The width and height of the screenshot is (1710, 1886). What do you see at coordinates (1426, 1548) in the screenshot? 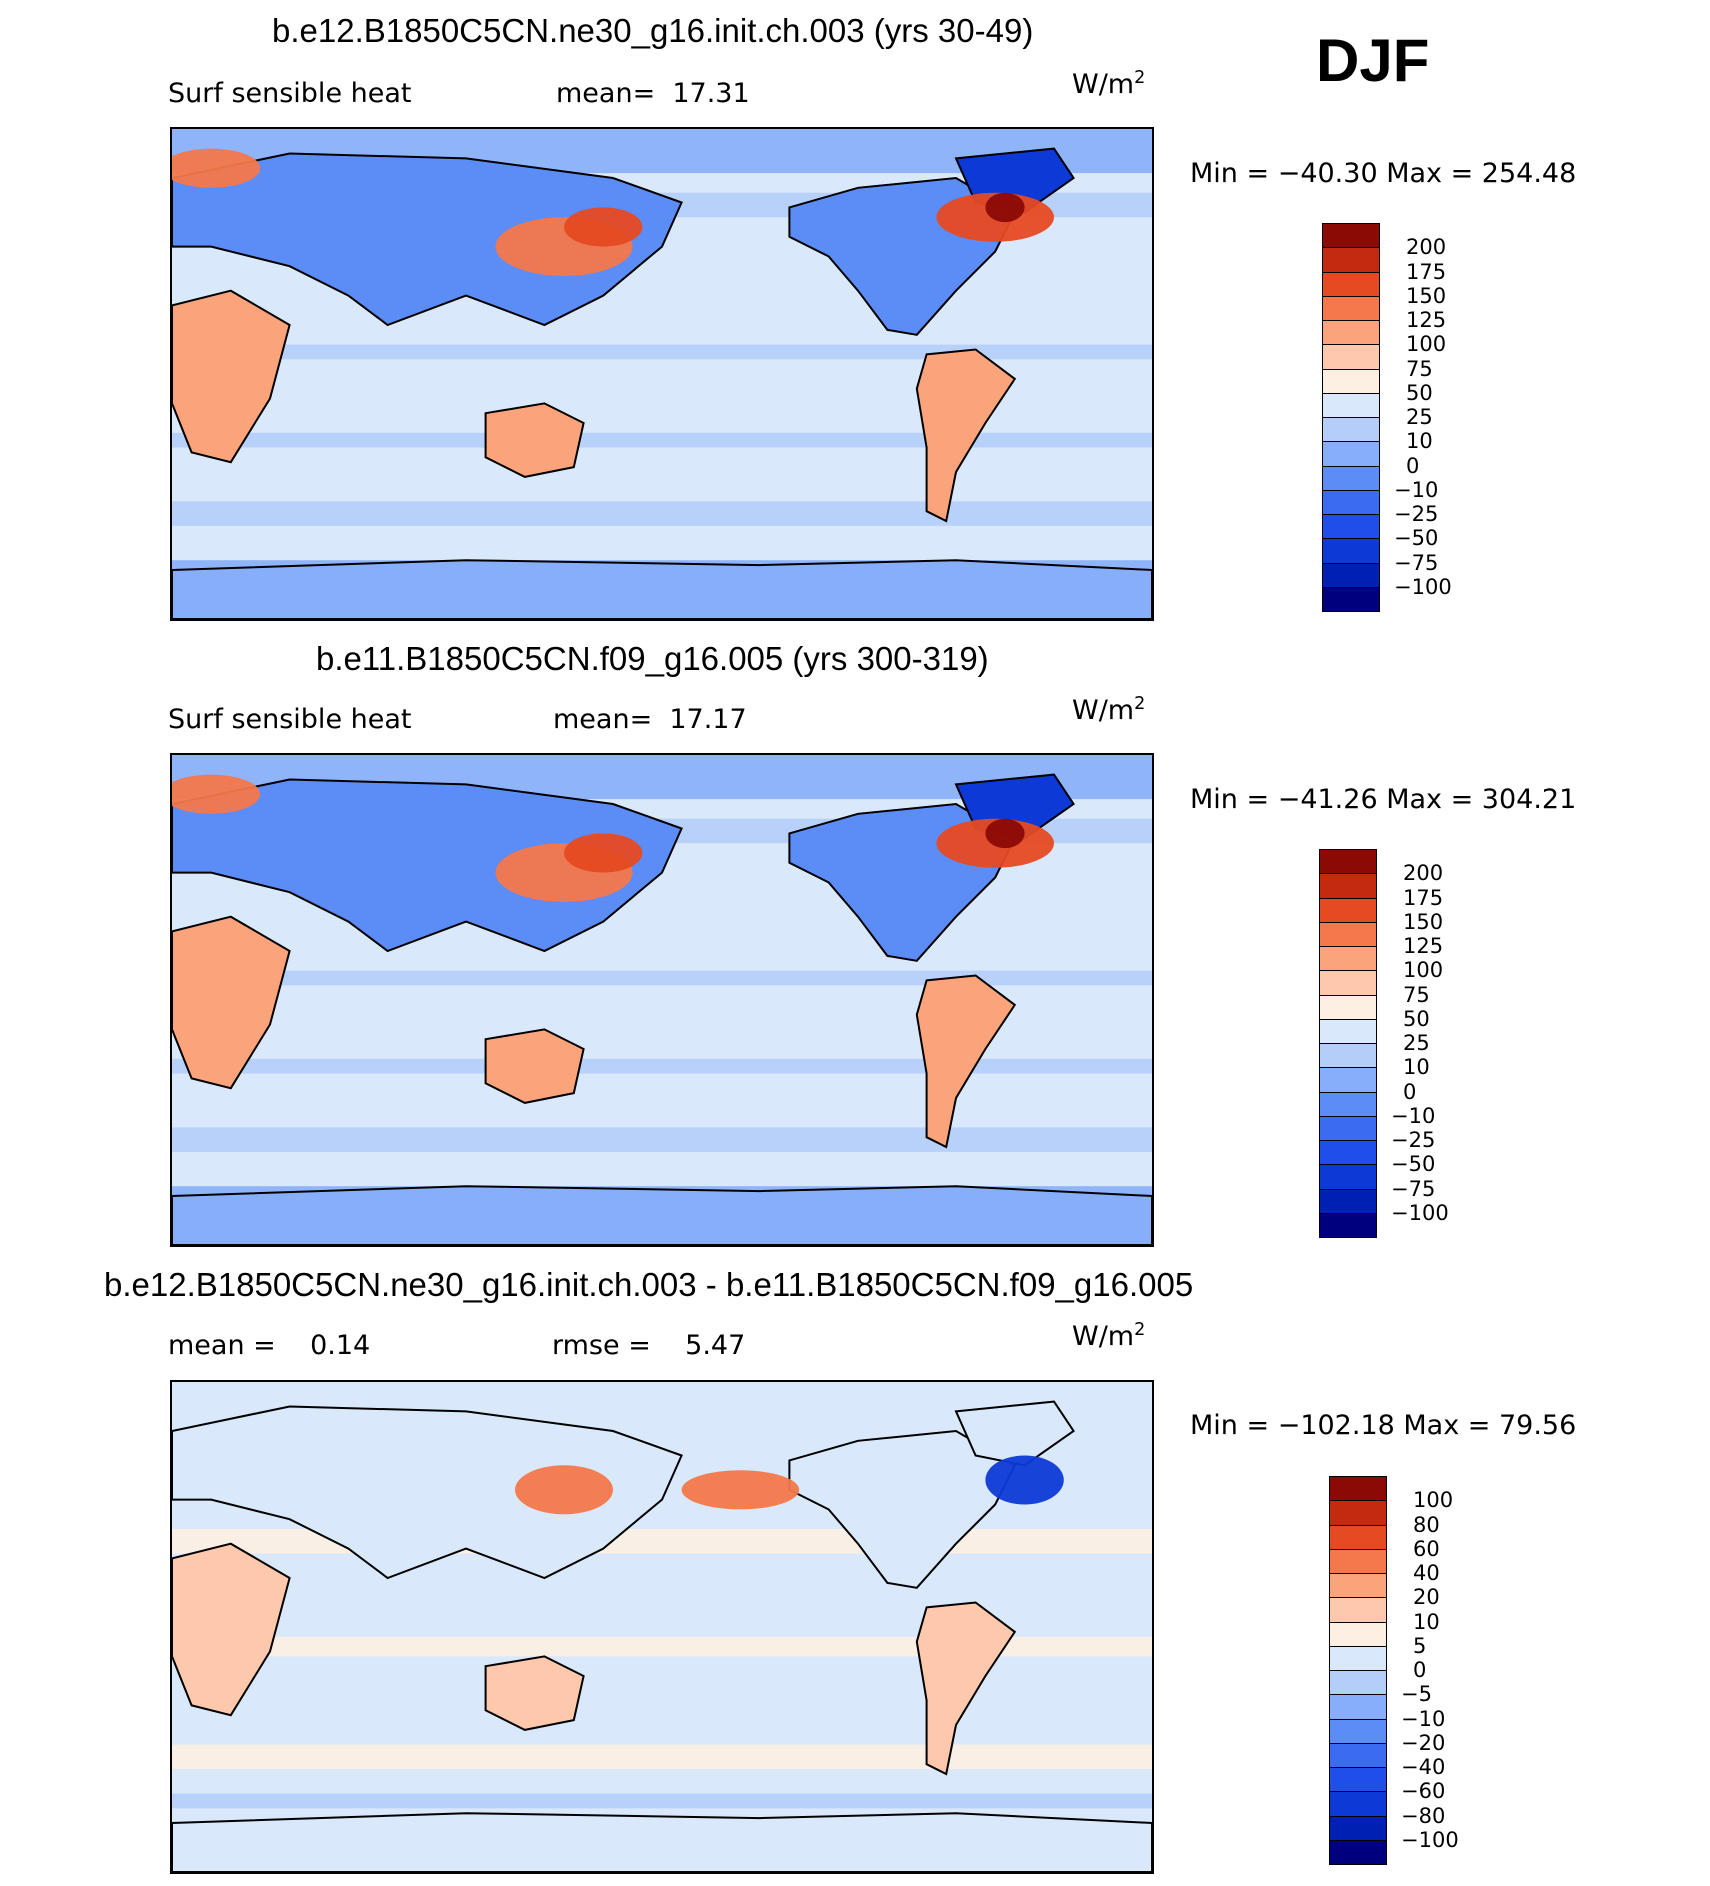
I see `colorbar-tick-label: 60` at bounding box center [1426, 1548].